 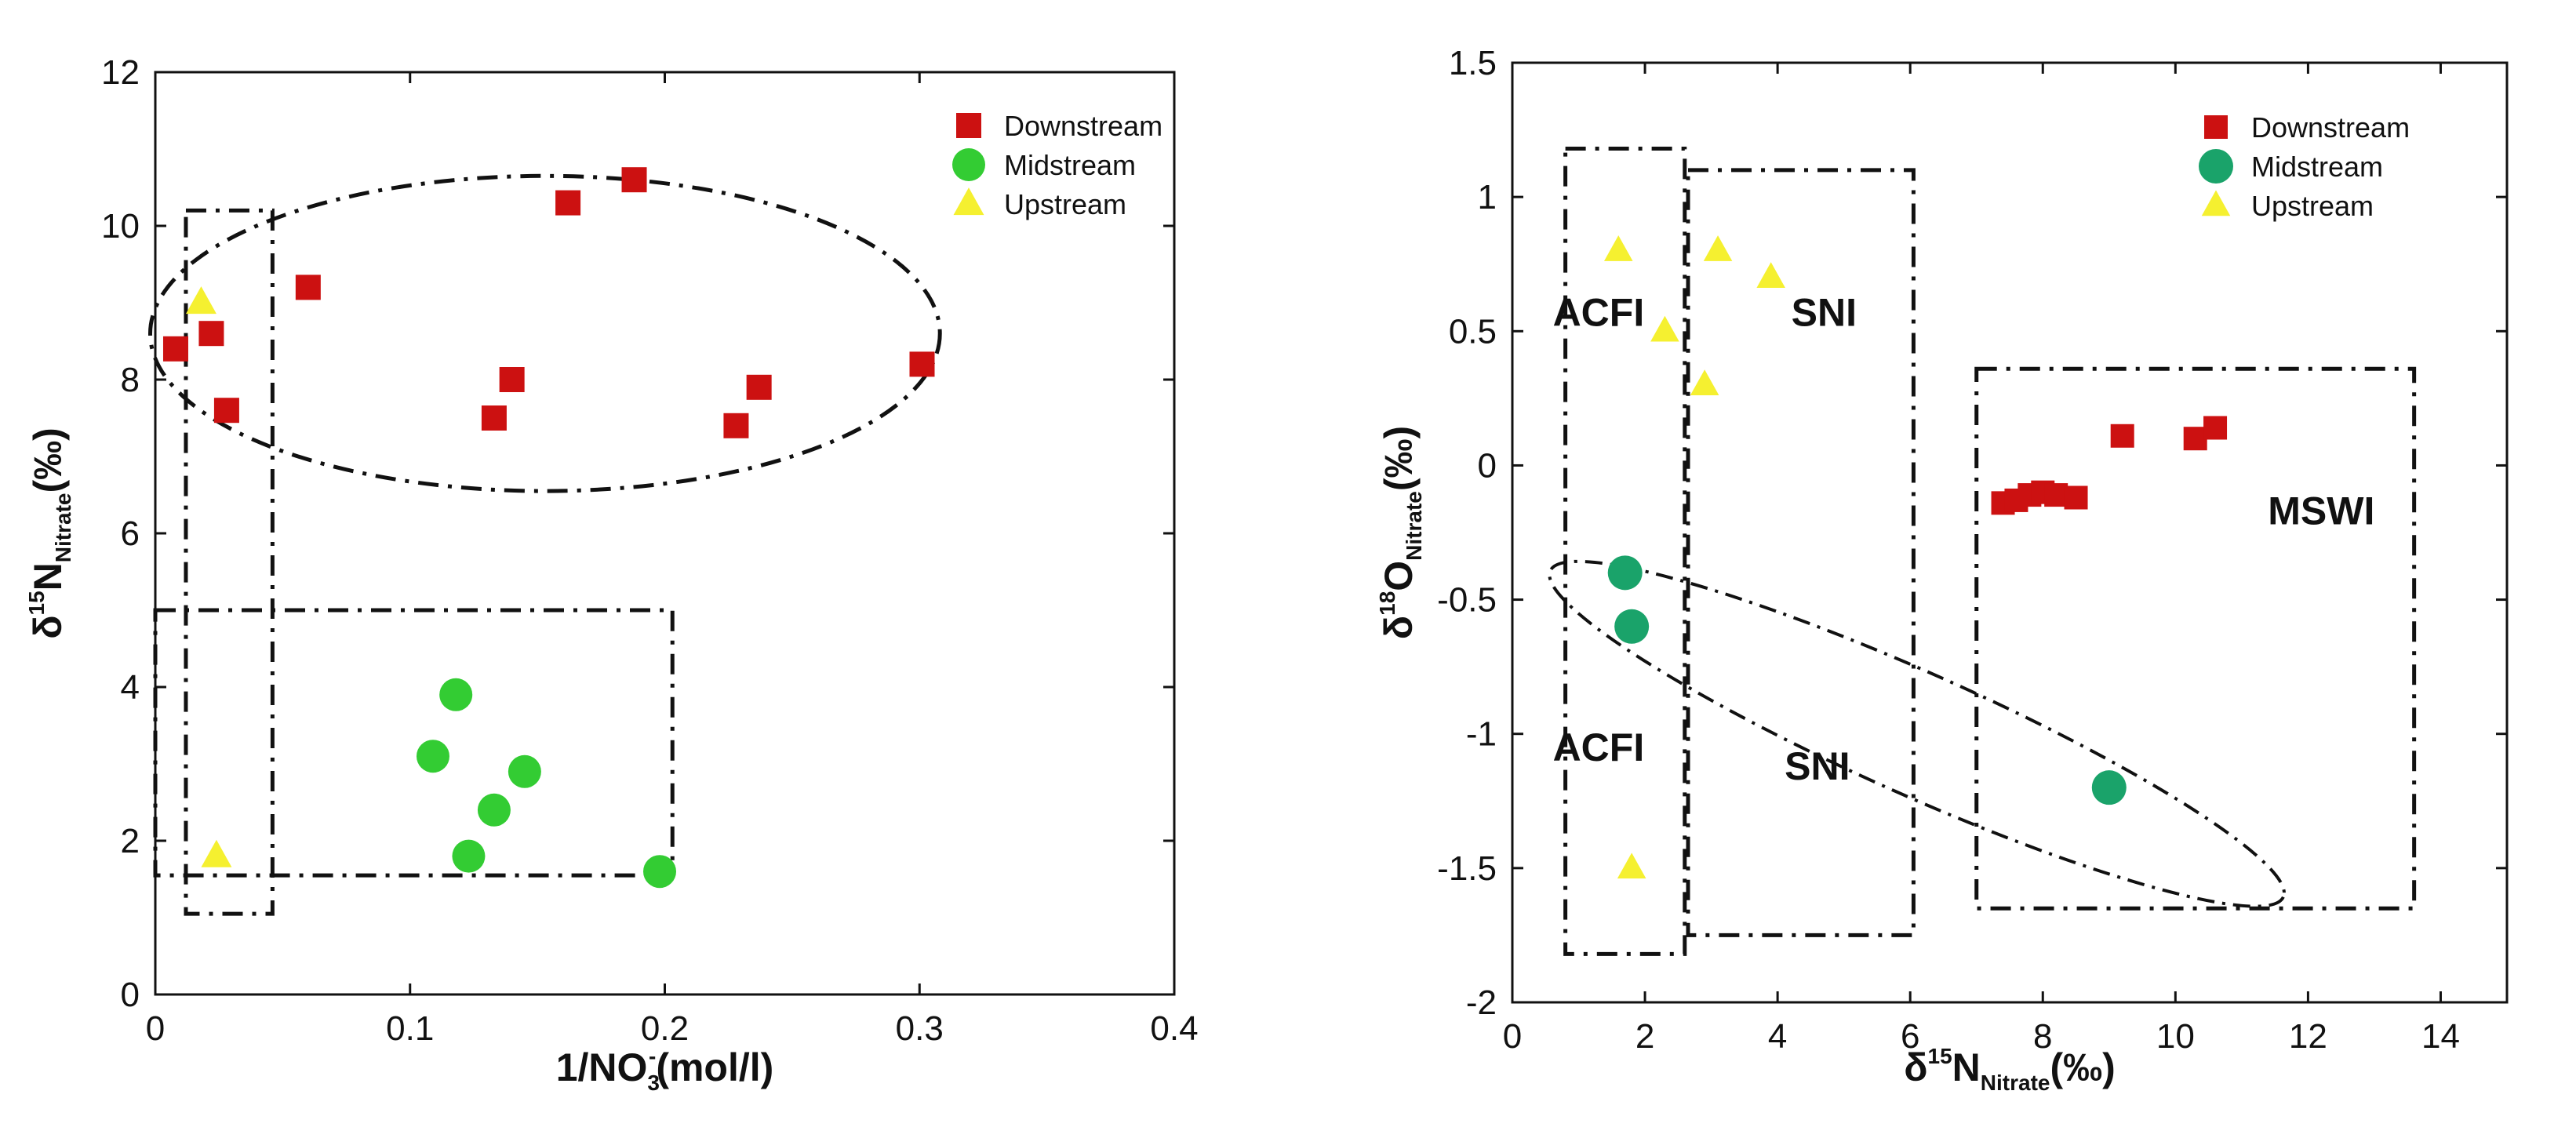 What do you see at coordinates (2042, 1036) in the screenshot?
I see `x-tick-label: 8` at bounding box center [2042, 1036].